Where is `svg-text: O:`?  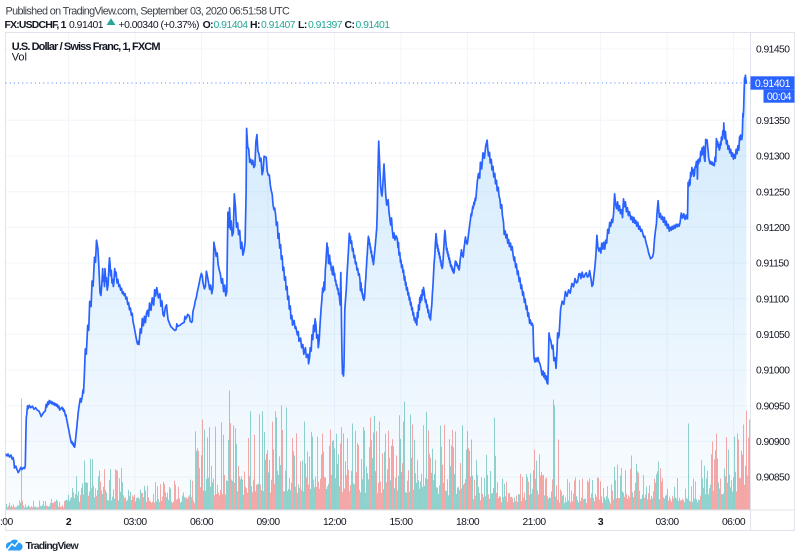 svg-text: O: is located at coordinates (208, 25).